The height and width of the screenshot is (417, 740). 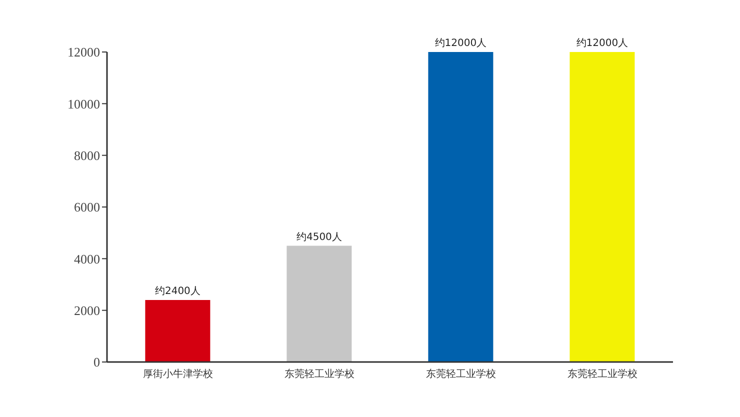 I want to click on x-tick-label: 厚街小牛津学校, so click(x=177, y=374).